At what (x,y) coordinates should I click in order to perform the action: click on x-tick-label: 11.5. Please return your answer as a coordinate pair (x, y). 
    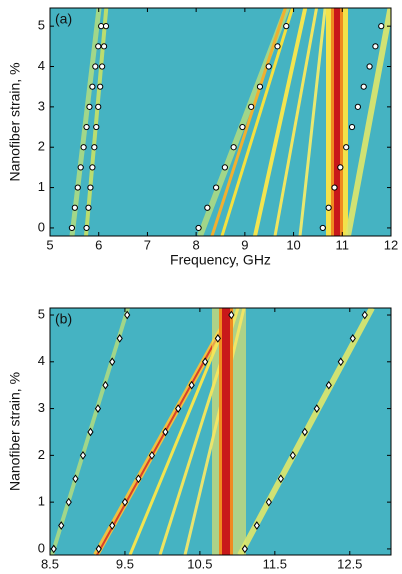
    Looking at the image, I should click on (275, 563).